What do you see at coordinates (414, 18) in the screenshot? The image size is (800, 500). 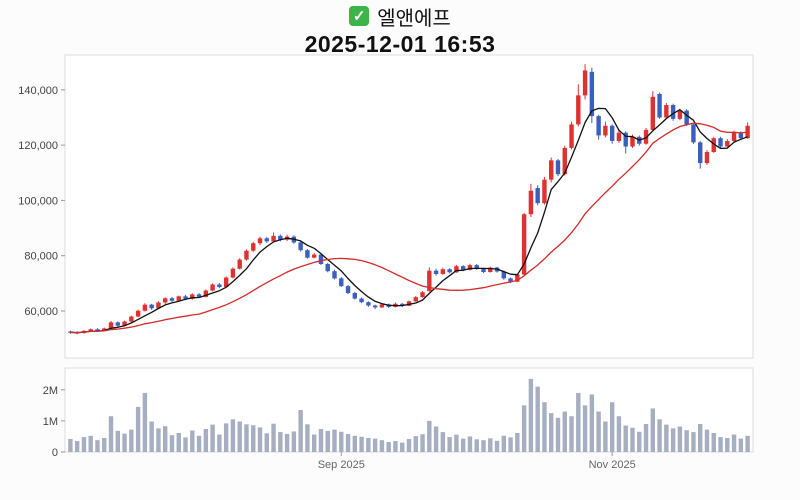 I see `stock-title: 엘앤에프` at bounding box center [414, 18].